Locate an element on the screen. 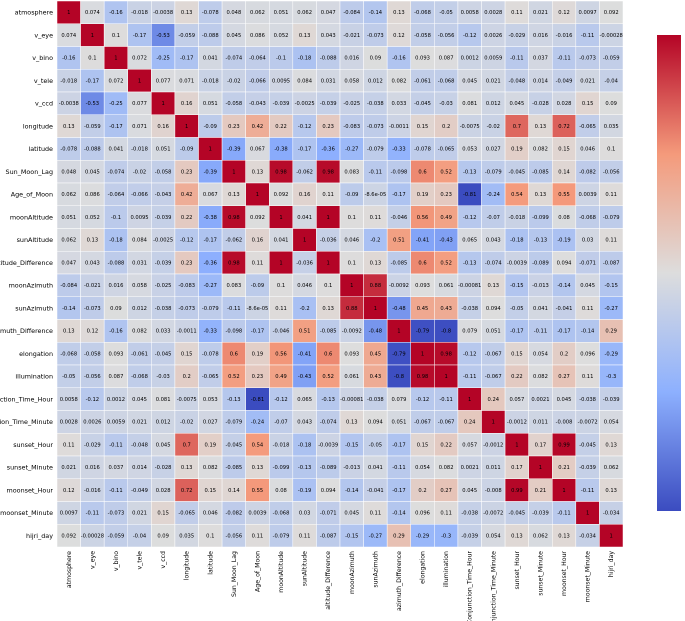  cell-value-label: 0.0021 is located at coordinates (540, 400).